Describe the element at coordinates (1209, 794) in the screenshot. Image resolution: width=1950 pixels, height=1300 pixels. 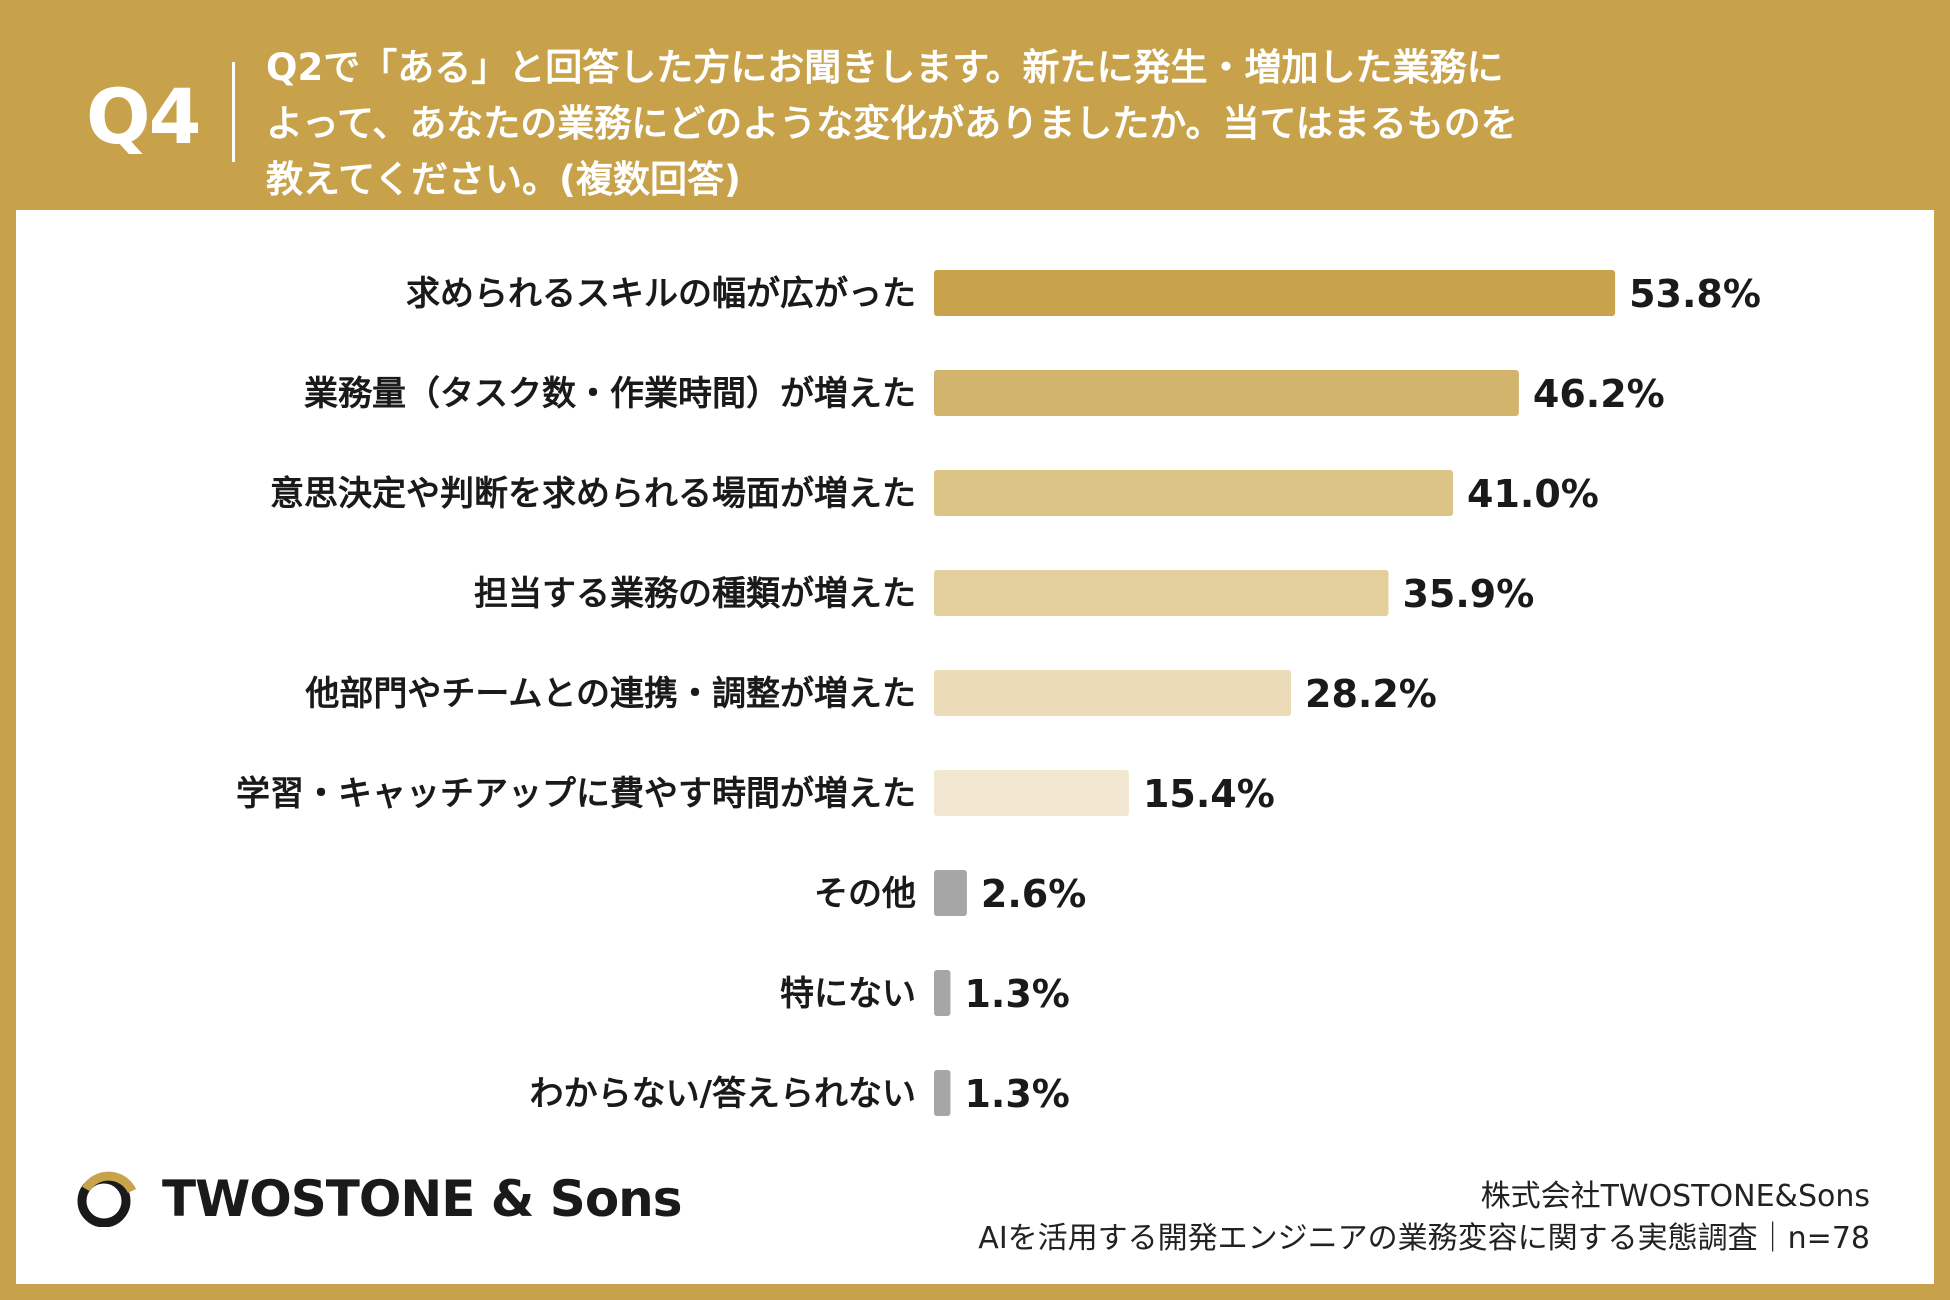
I see `value-label: 15.4%` at that location.